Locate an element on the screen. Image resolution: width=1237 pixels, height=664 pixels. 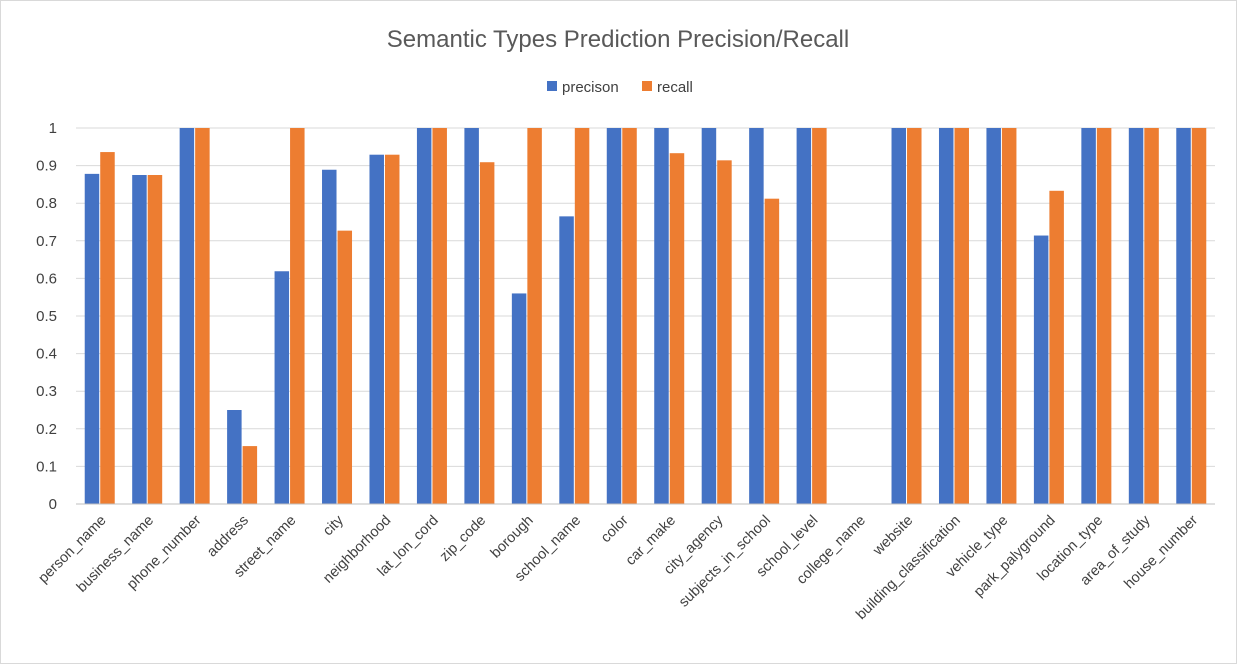
y-tick-label: 0 is located at coordinates (53, 504).